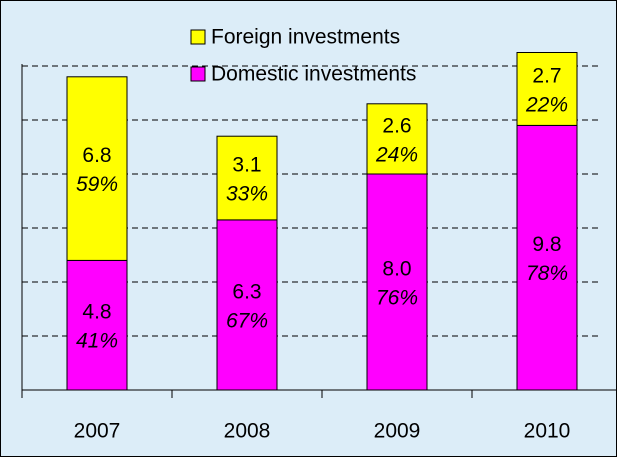  I want to click on value-label: 9.8, so click(546, 244).